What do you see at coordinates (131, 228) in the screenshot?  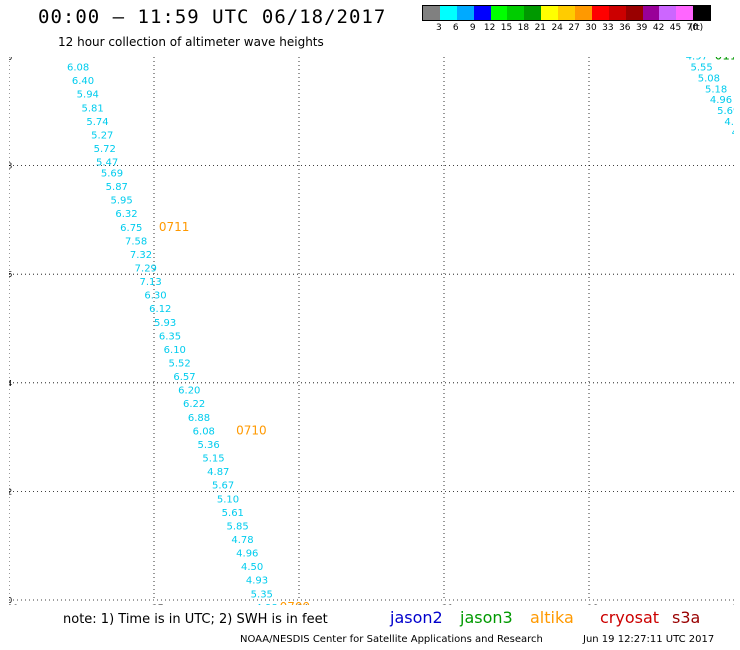 I see `west_track-wave-height: 6.75` at bounding box center [131, 228].